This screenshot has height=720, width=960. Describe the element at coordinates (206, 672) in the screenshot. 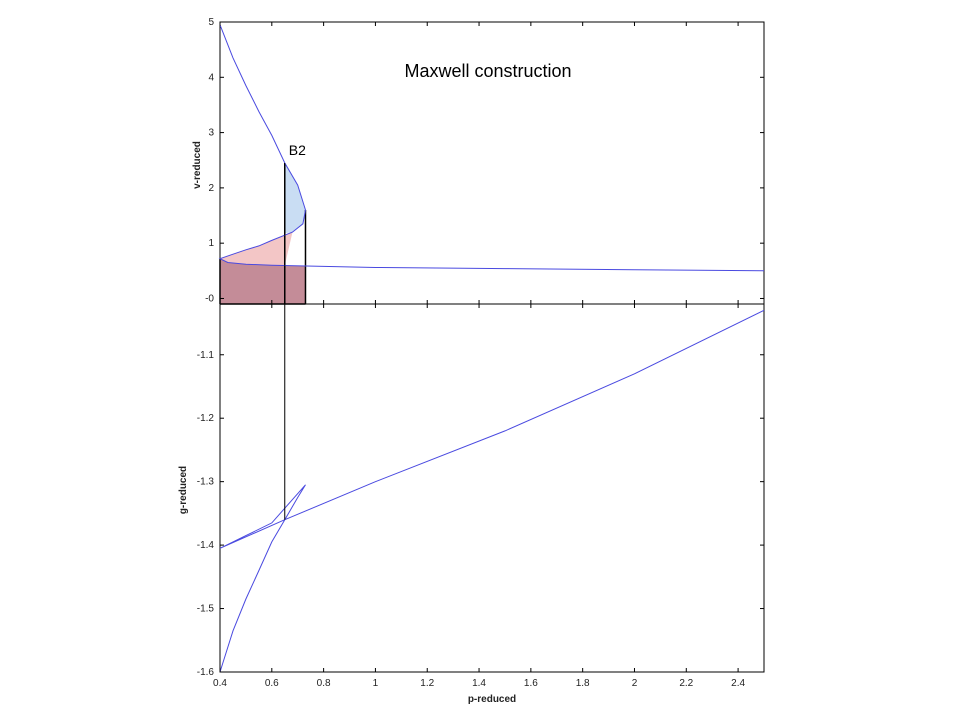

I see `bottom-y-tick-label: -1.6` at that location.